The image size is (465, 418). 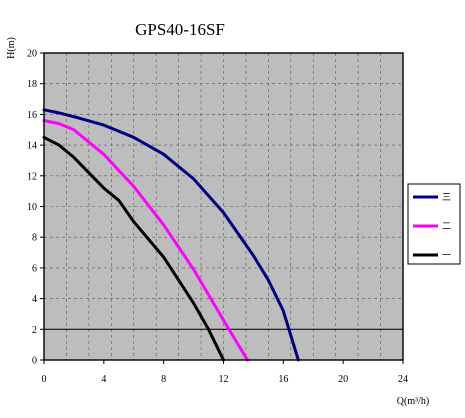 I want to click on y-tick-label: 2, so click(x=34, y=330).